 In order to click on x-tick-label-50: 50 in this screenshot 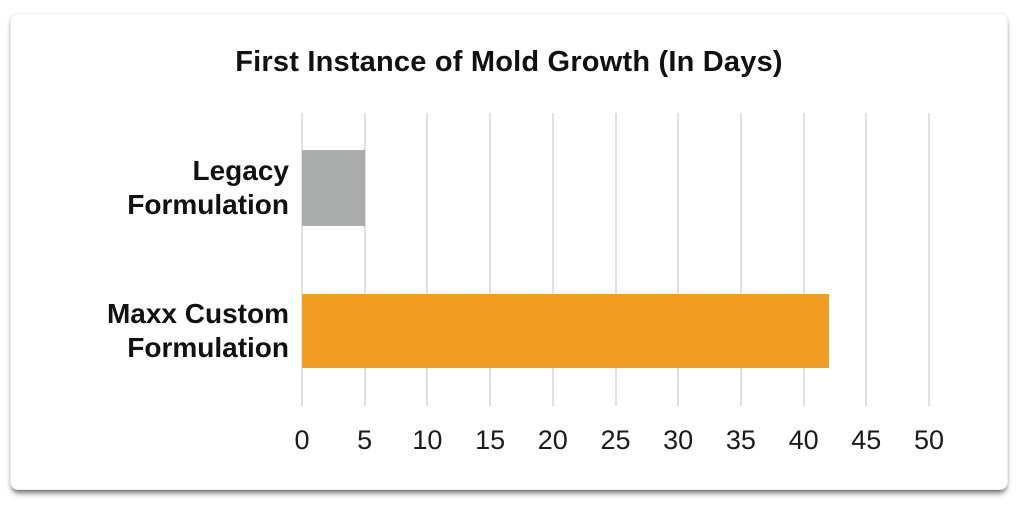, I will do `click(929, 440)`.